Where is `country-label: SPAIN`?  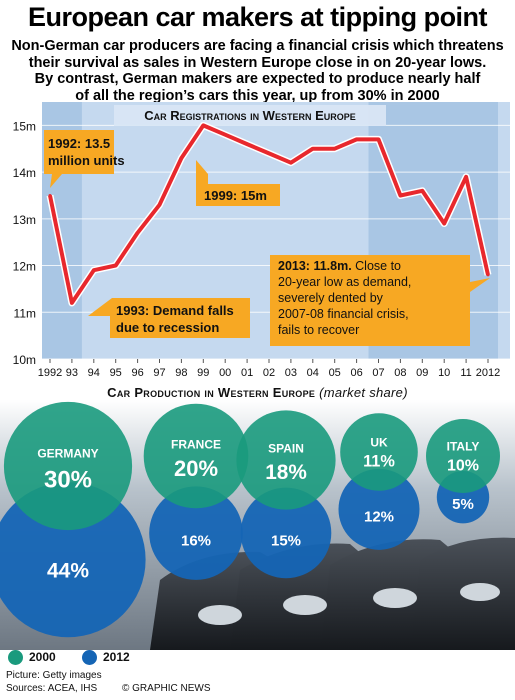
country-label: SPAIN is located at coordinates (286, 449).